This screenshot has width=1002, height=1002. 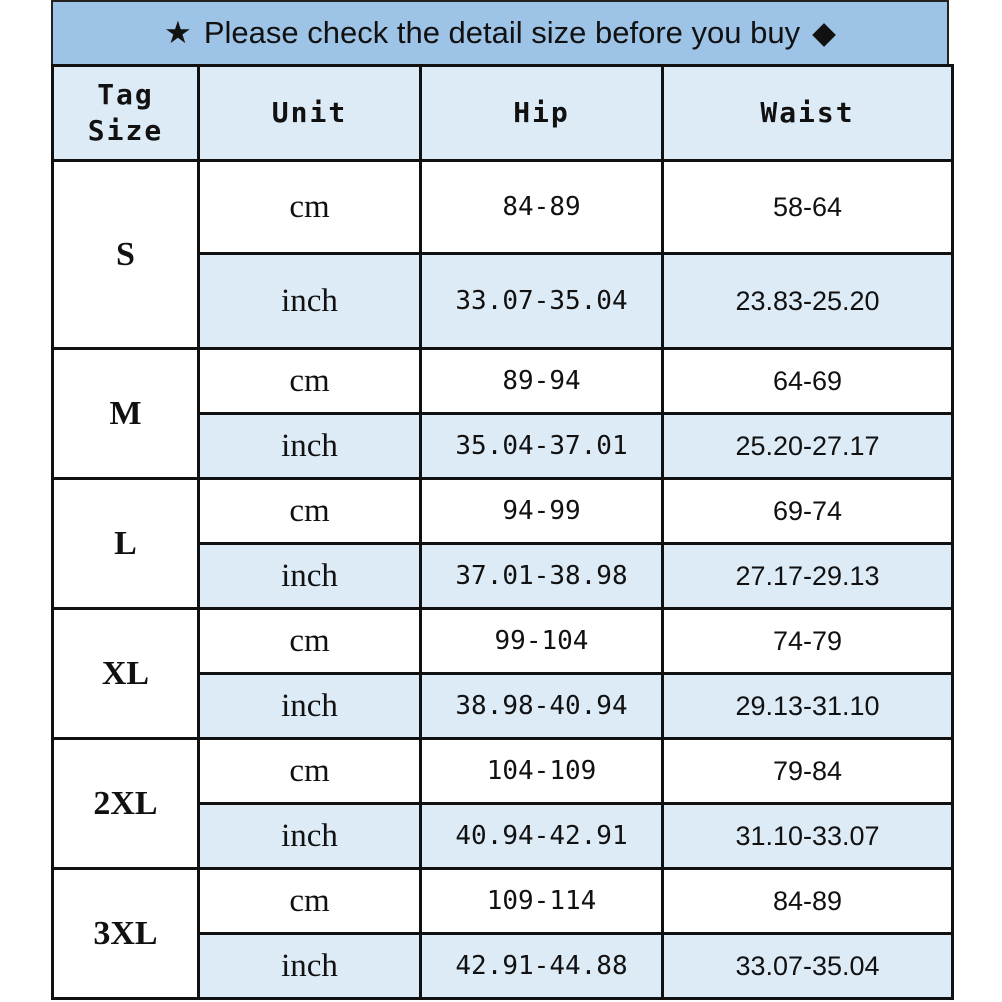 I want to click on table-row: inch 42.91-44.88 33.07-35.04, so click(x=503, y=966).